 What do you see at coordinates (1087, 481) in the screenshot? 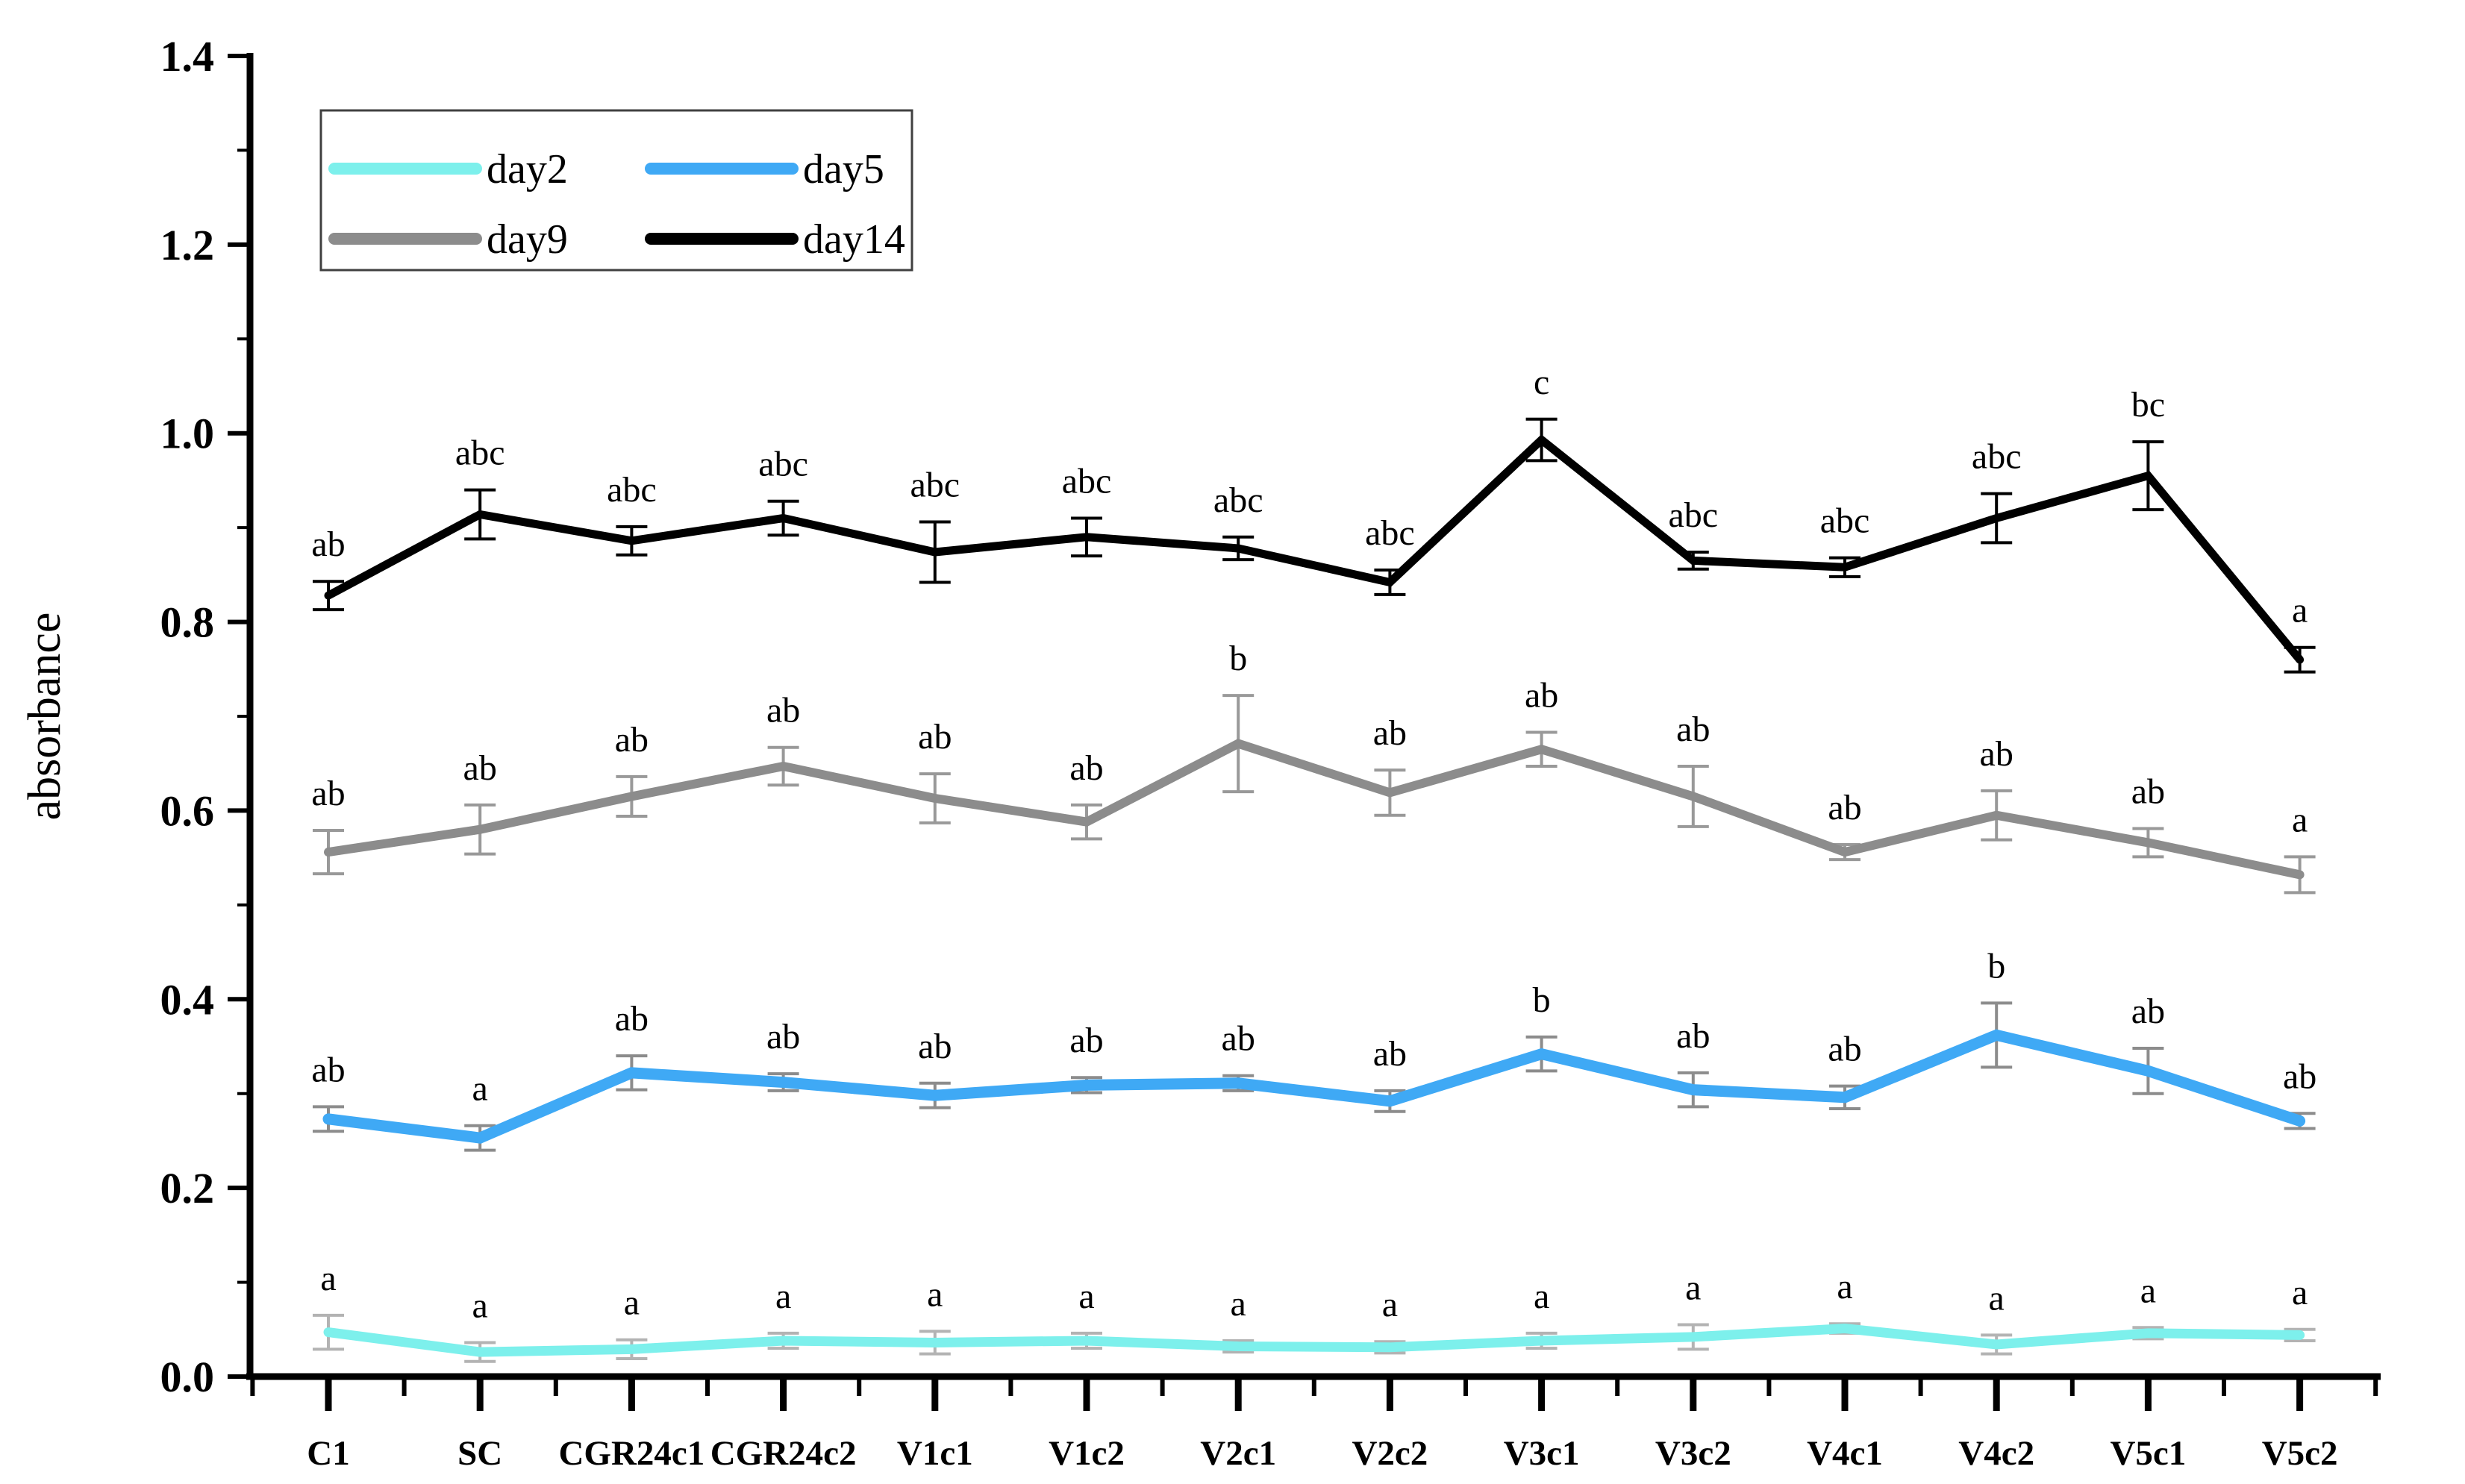
I see `sig-letter-day14-V1c2: abc` at bounding box center [1087, 481].